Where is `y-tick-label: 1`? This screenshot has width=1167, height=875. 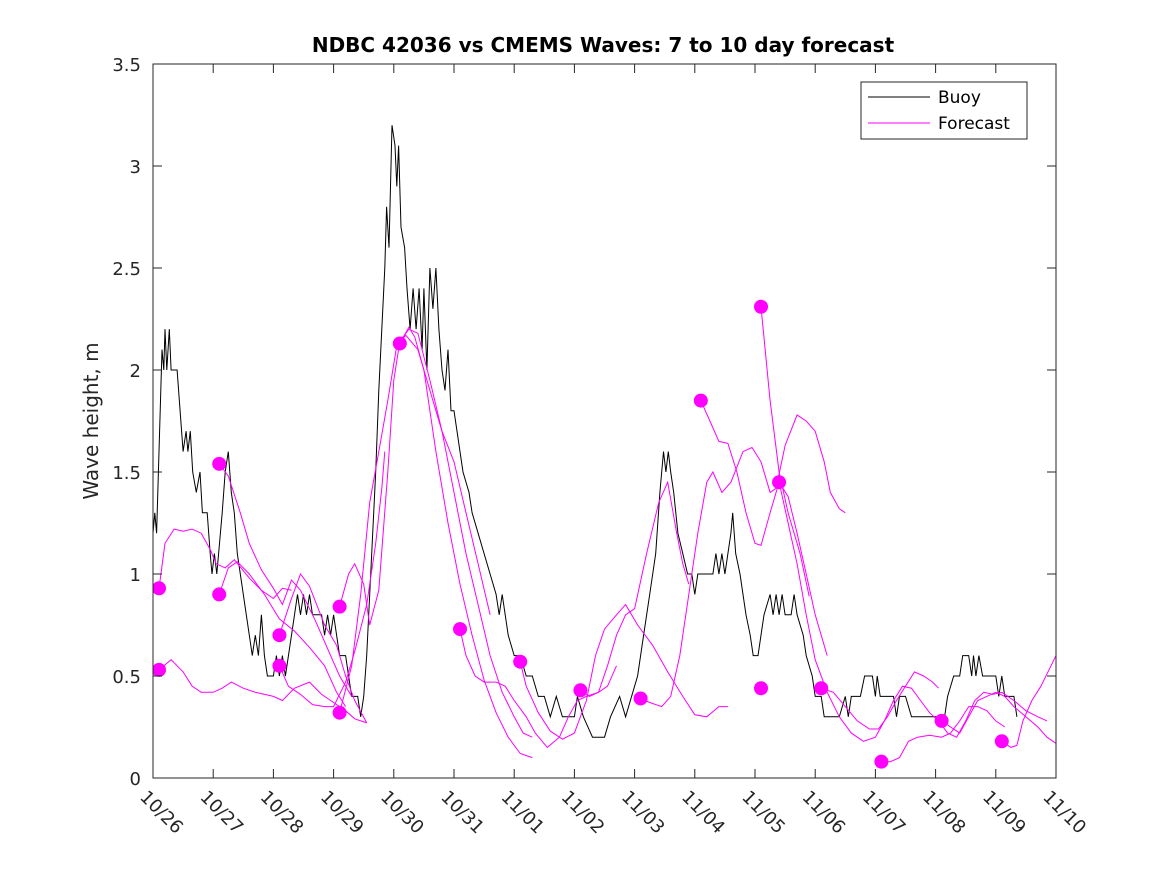
y-tick-label: 1 is located at coordinates (135, 575).